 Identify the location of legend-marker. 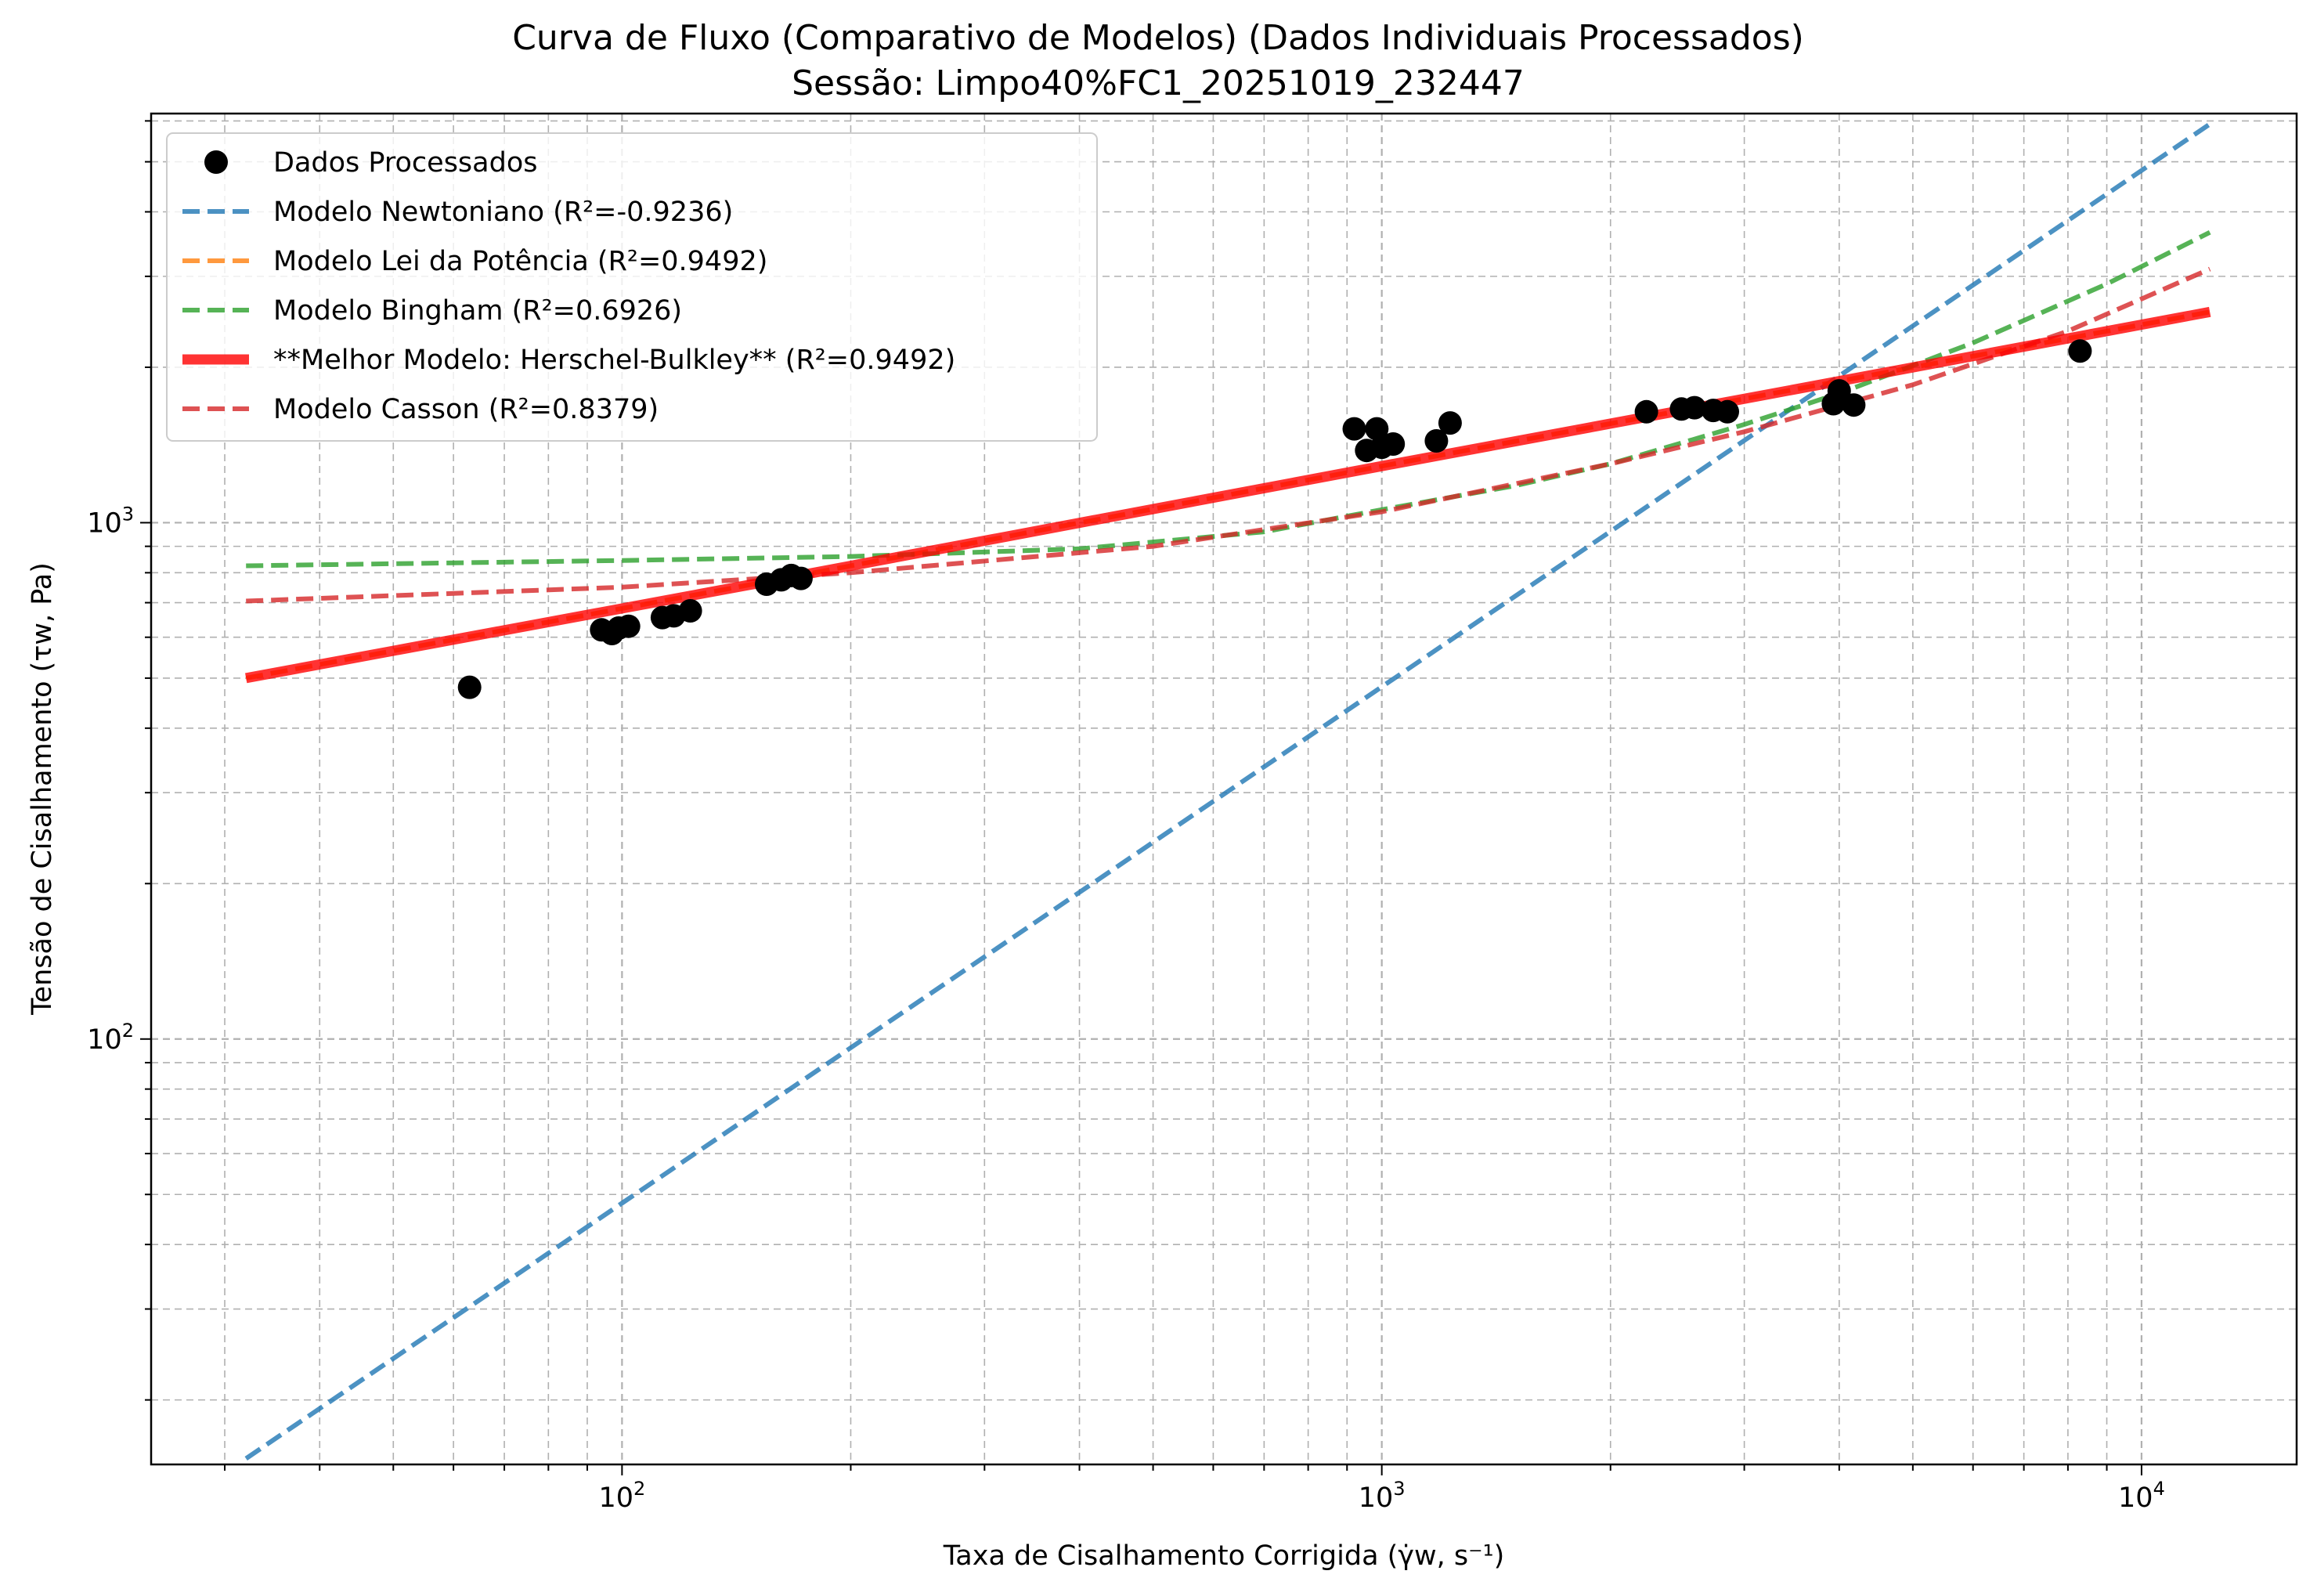
(216, 162).